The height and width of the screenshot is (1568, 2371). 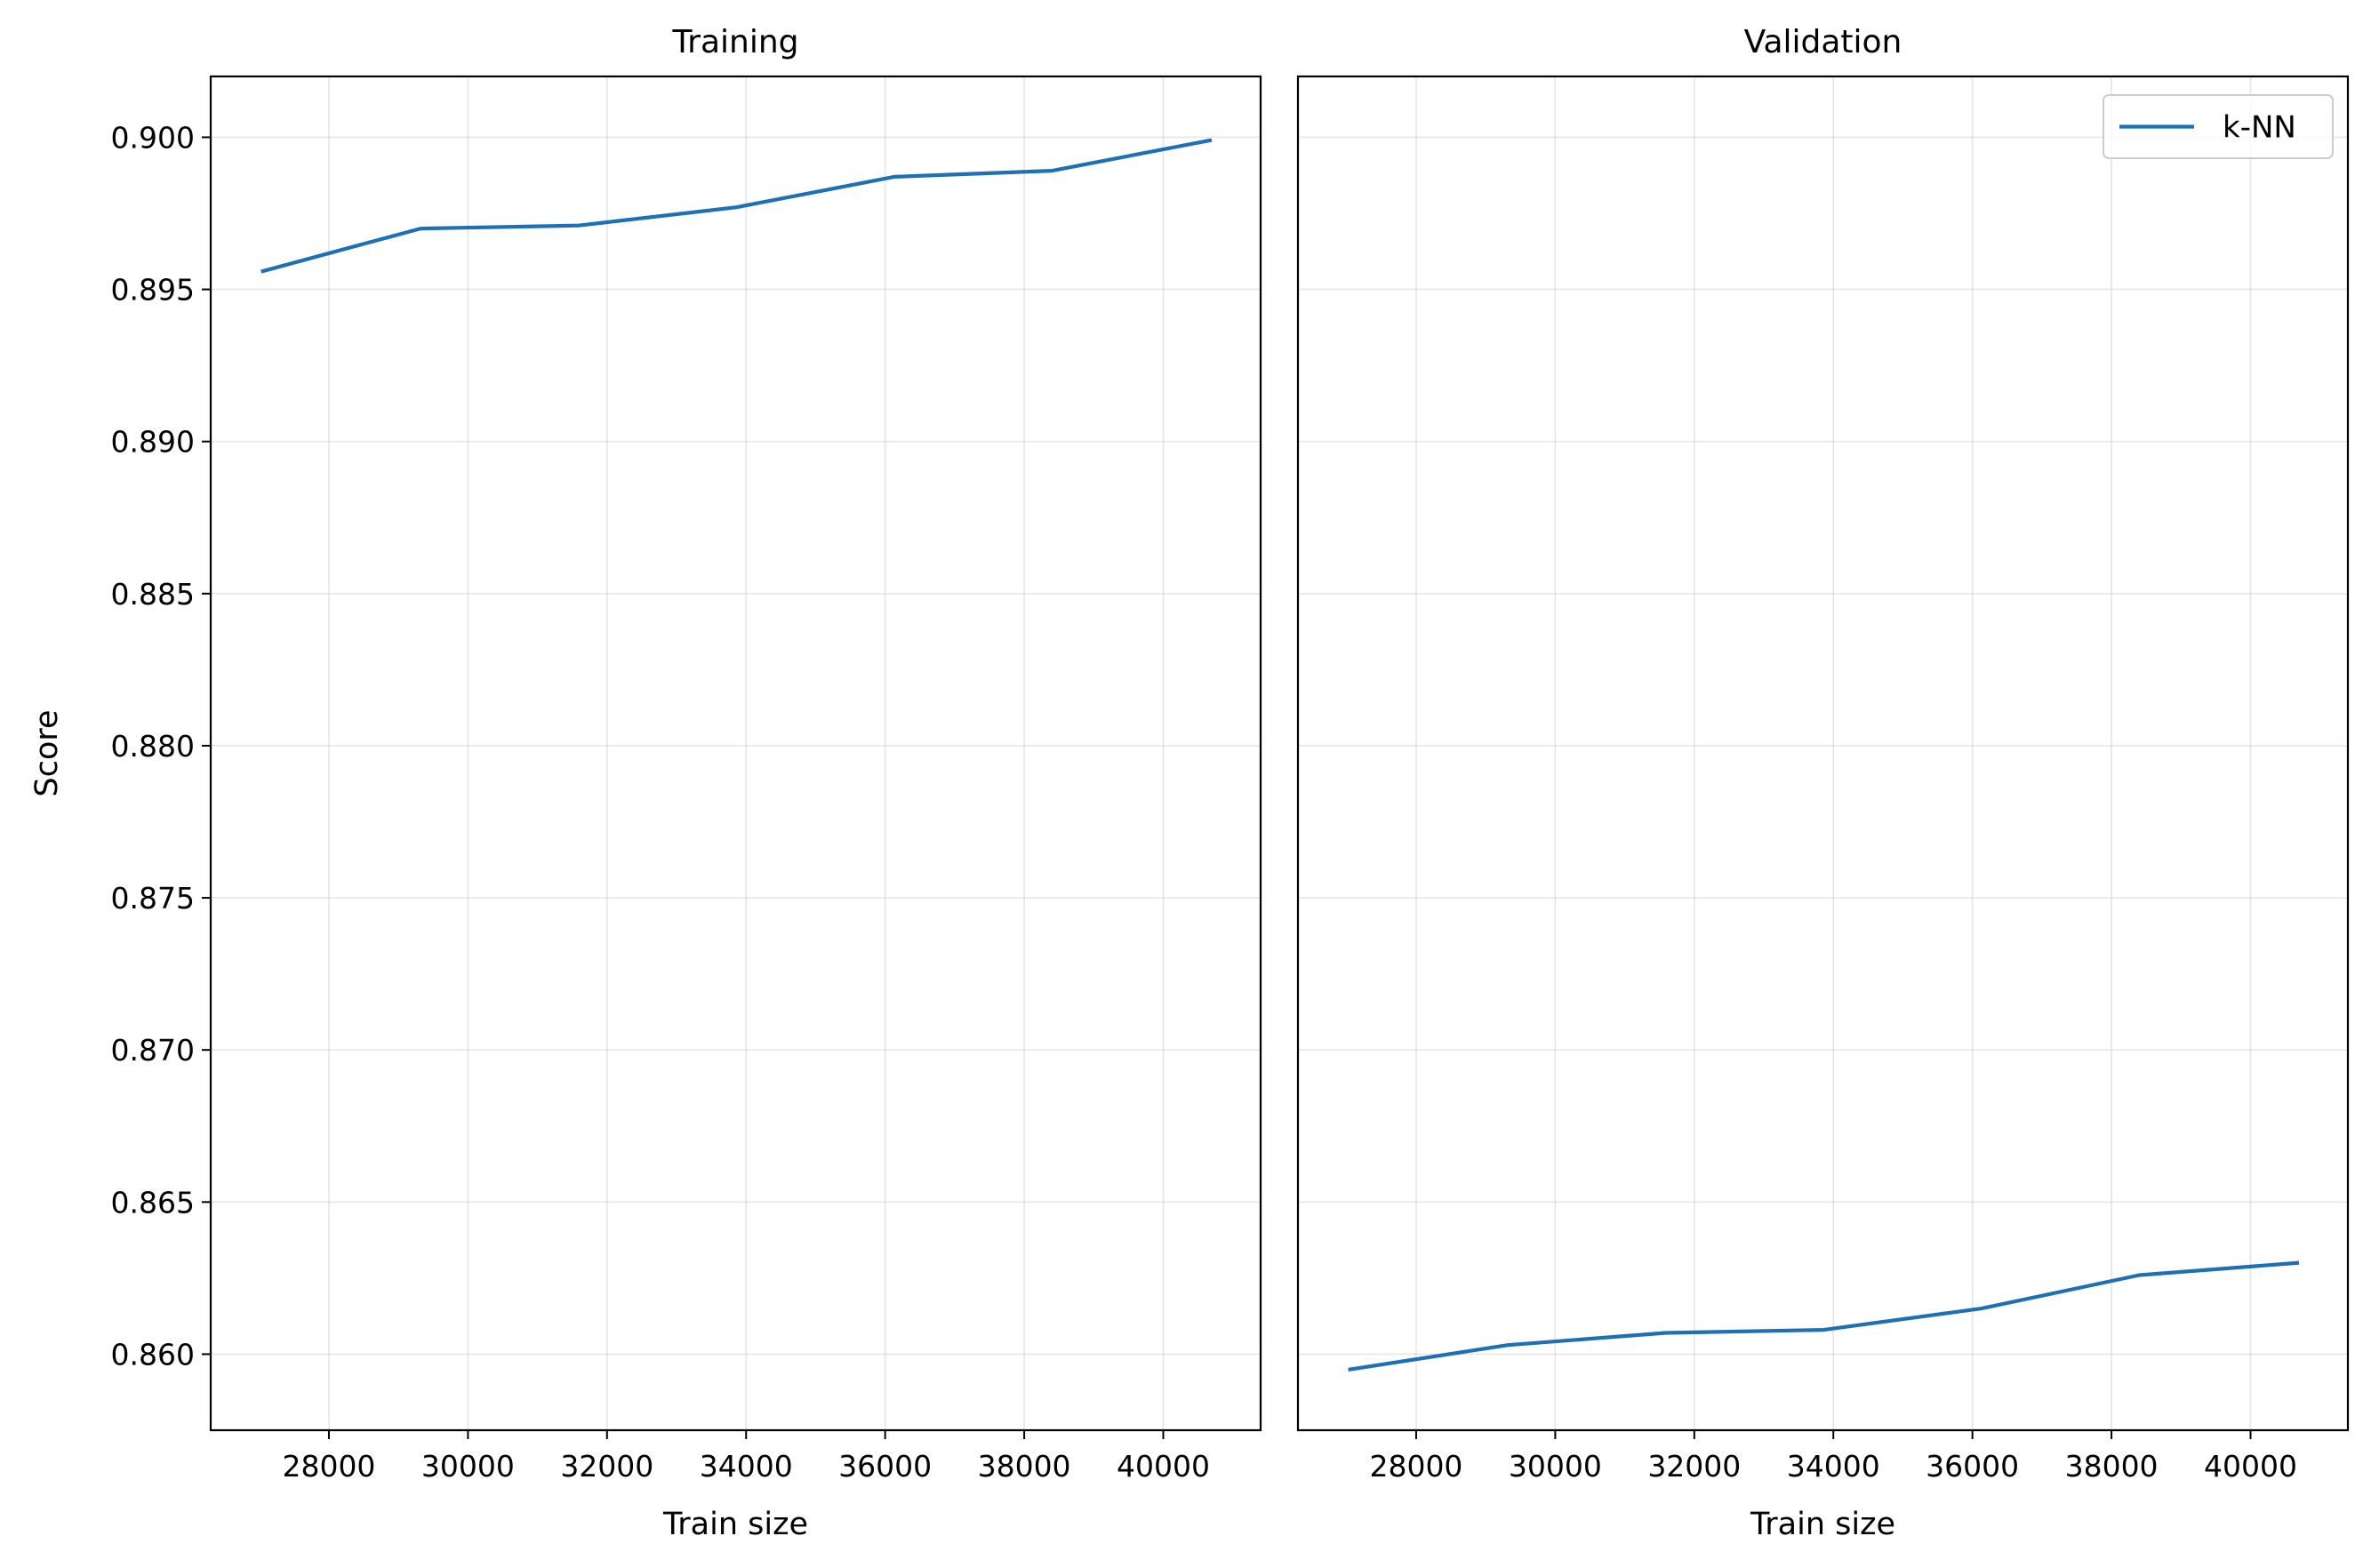 I want to click on y-tick-label: 0.885, so click(x=153, y=594).